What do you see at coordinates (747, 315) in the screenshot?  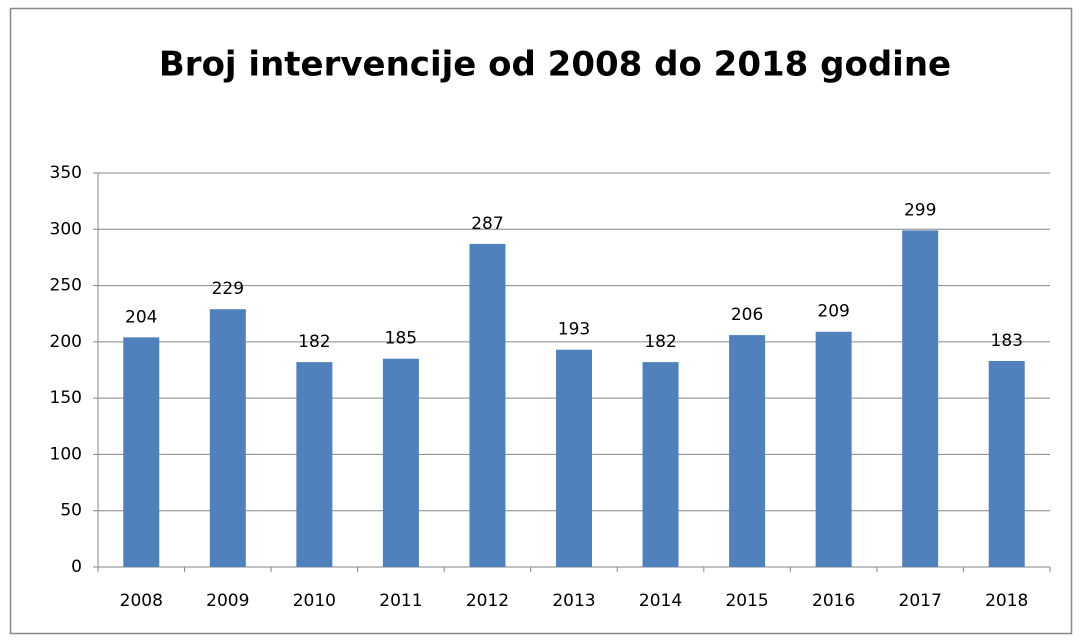 I see `data-label: 206` at bounding box center [747, 315].